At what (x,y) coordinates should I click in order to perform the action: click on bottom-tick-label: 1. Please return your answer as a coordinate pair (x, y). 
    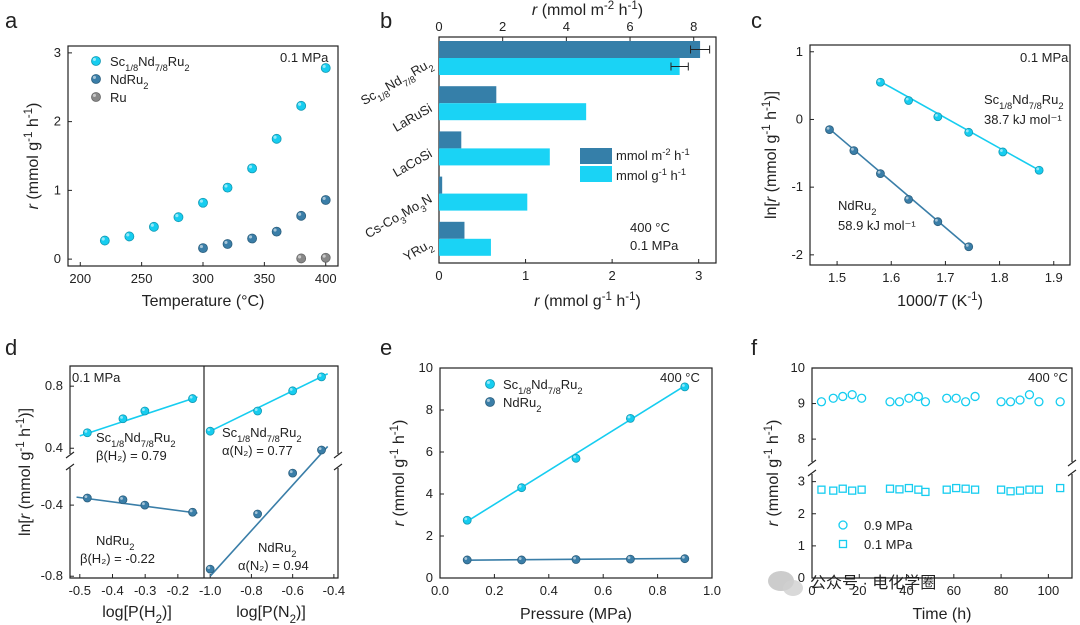
    Looking at the image, I should click on (525, 275).